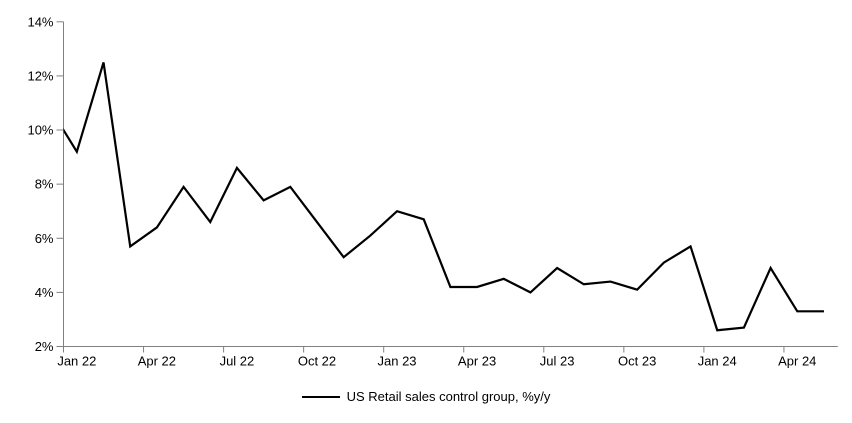 This screenshot has height=423, width=852. Describe the element at coordinates (477, 361) in the screenshot. I see `x-axis-tick-label: Apr 23` at that location.